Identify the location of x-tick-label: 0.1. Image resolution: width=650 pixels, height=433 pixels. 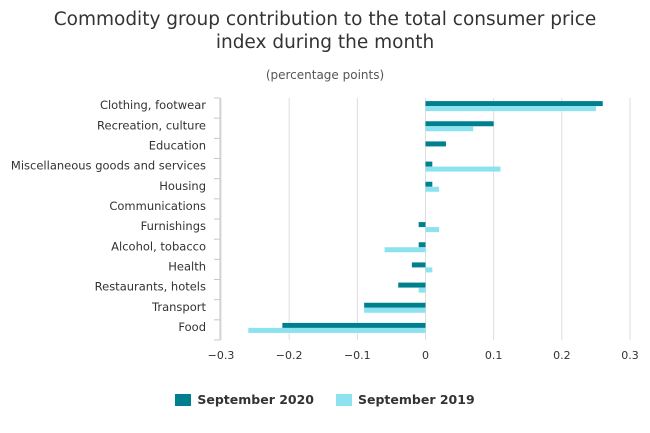
(494, 355).